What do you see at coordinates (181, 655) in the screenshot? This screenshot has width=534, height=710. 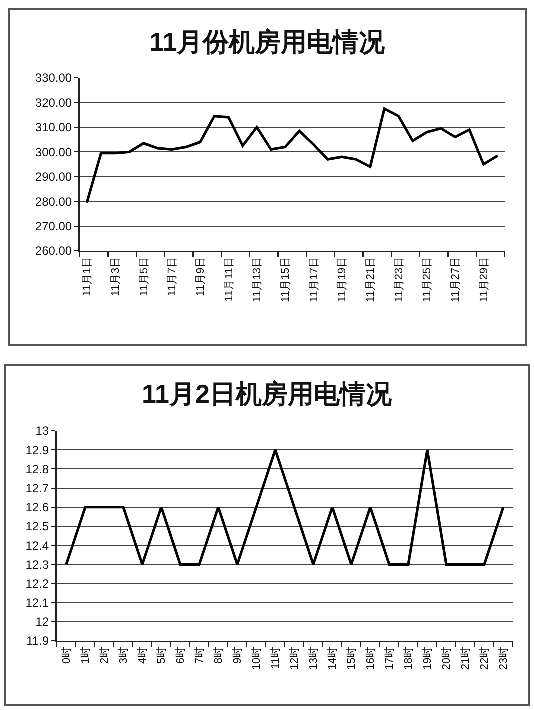 I see `x-tick-label: 6时` at bounding box center [181, 655].